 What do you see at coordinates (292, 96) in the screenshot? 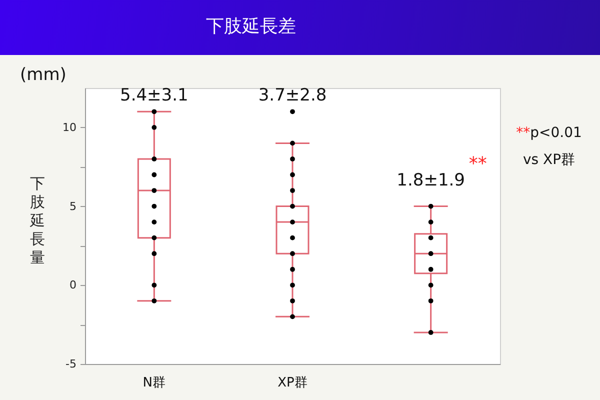
I see `annotation: 3.7±2.8` at bounding box center [292, 96].